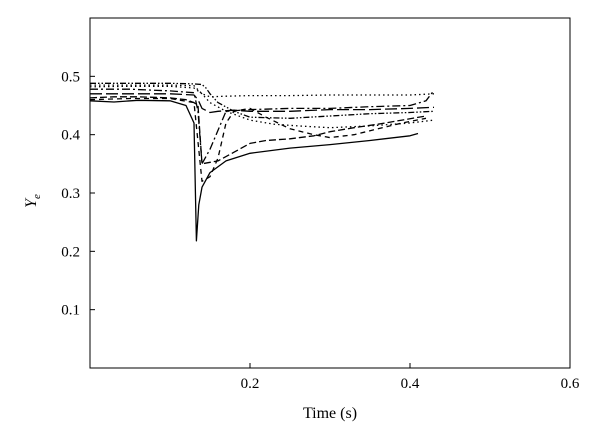 This screenshot has width=600, height=448. What do you see at coordinates (70, 77) in the screenshot?
I see `y-tick-label: 0.5` at bounding box center [70, 77].